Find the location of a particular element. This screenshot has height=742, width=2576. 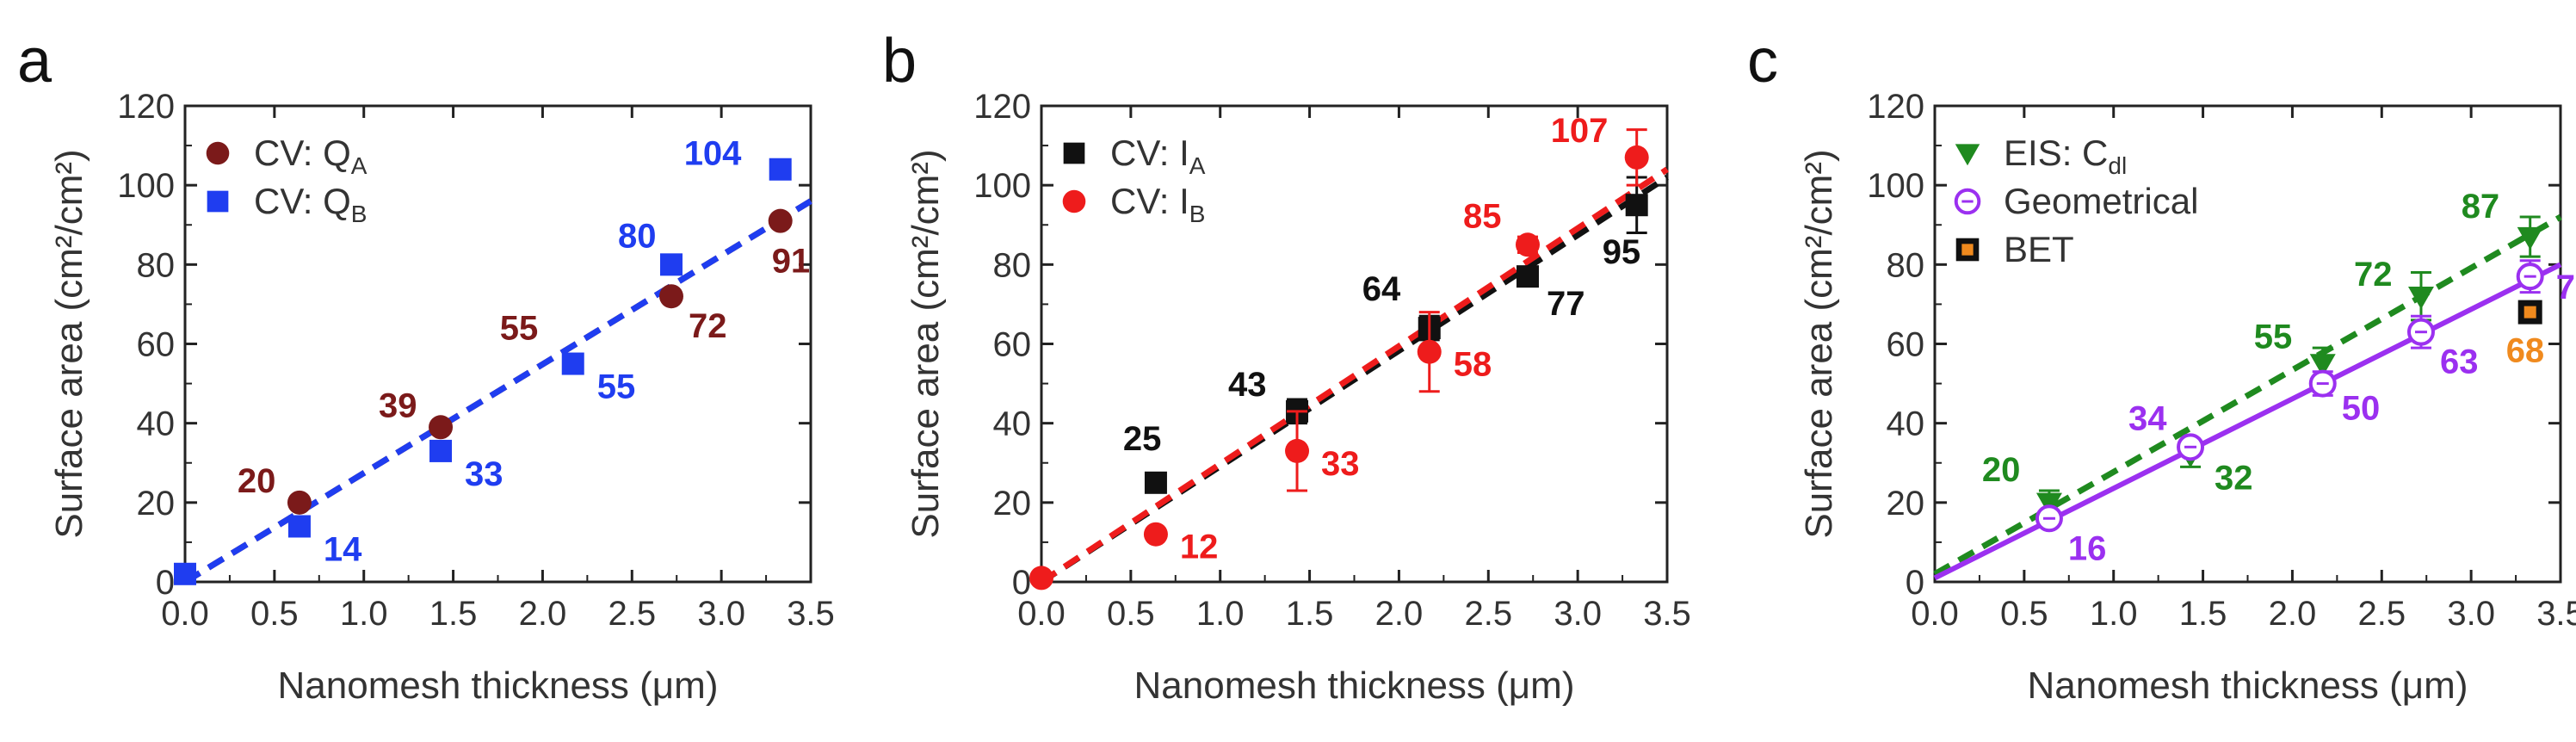

data-label: 43 is located at coordinates (1247, 385).